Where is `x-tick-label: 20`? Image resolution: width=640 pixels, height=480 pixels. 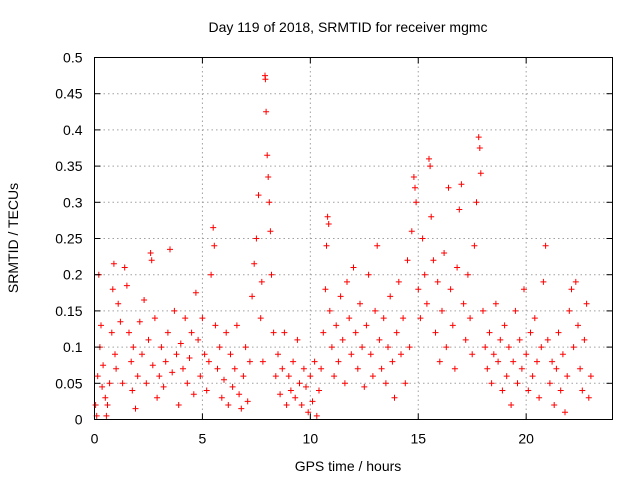
x-tick-label: 20 is located at coordinates (526, 439).